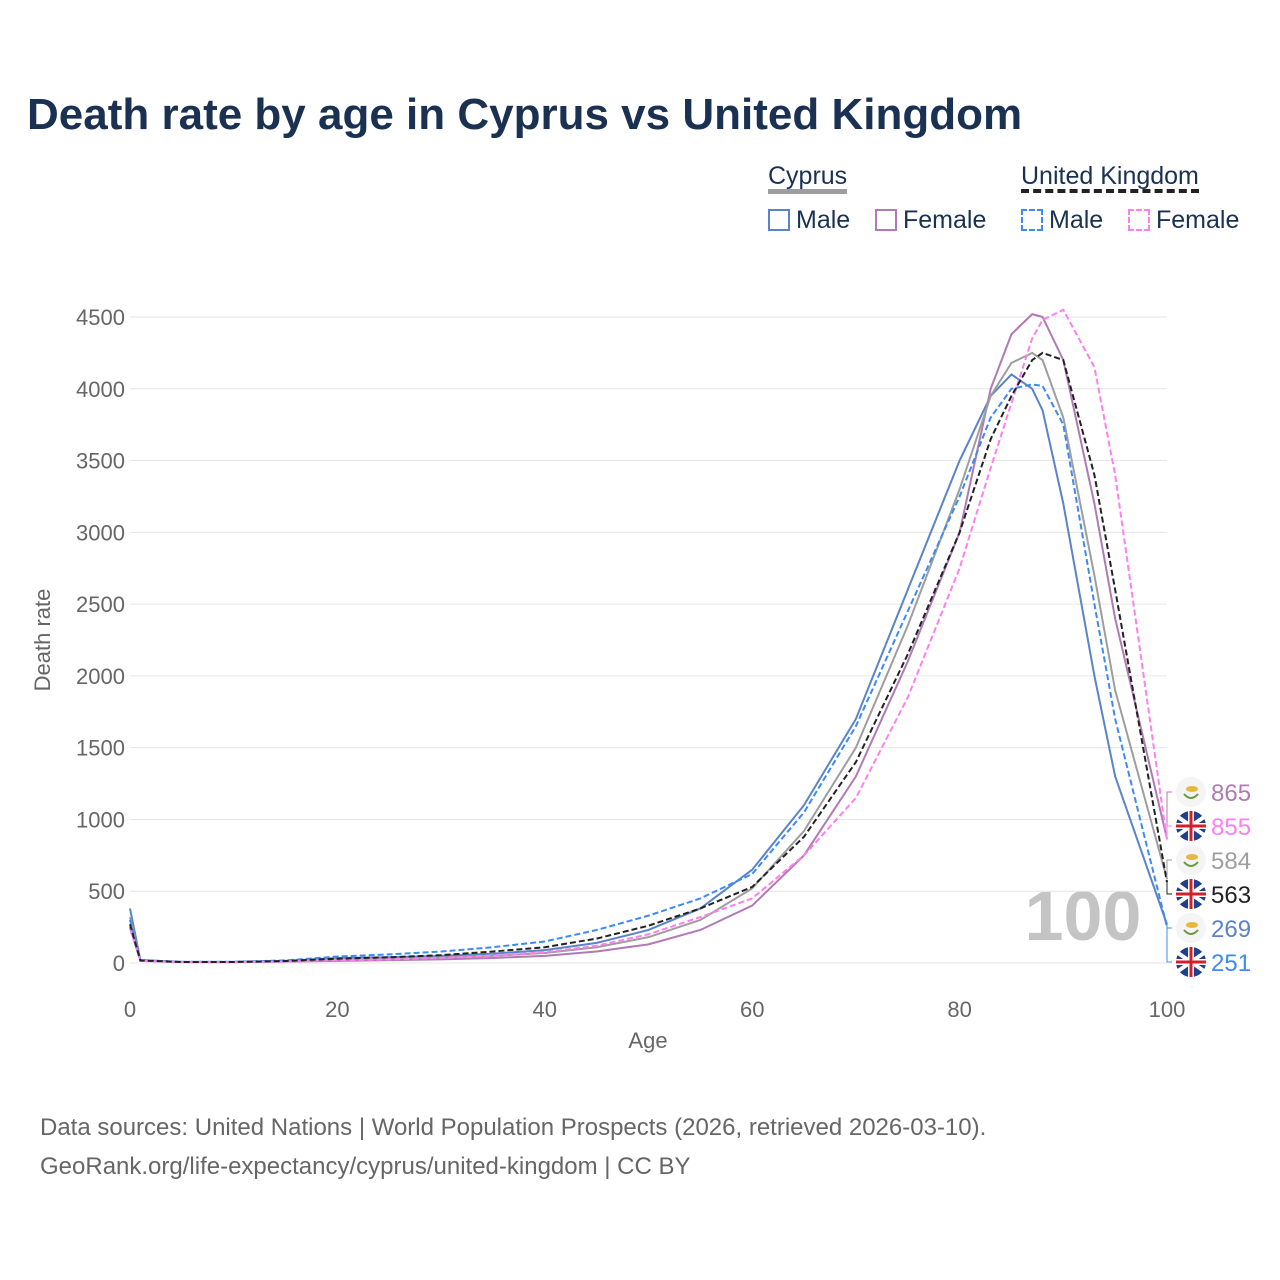 The image size is (1280, 1280). I want to click on x-tick-label: 20, so click(337, 1009).